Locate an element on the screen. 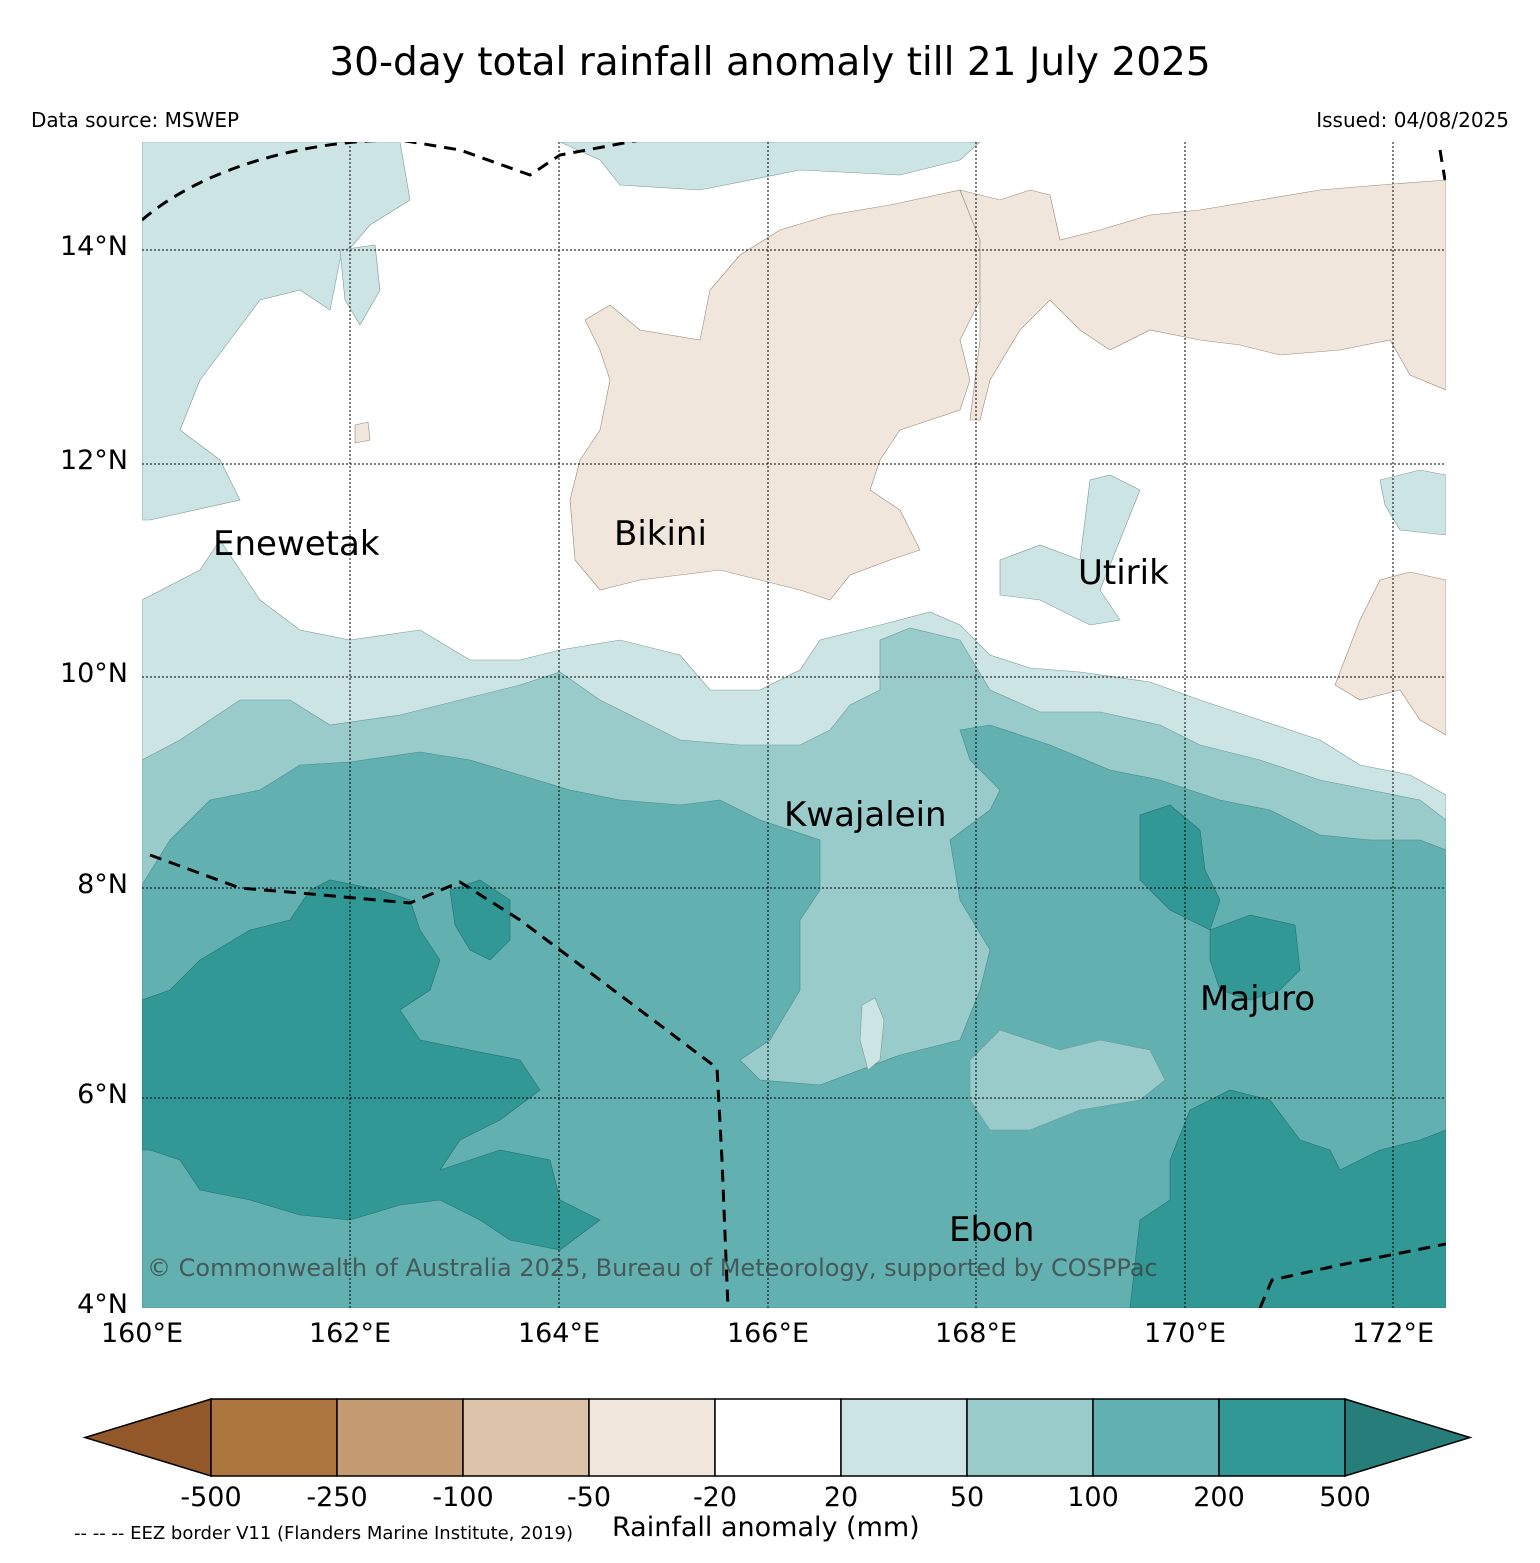 The height and width of the screenshot is (1563, 1540). contour-200-500-mid is located at coordinates (480, 920).